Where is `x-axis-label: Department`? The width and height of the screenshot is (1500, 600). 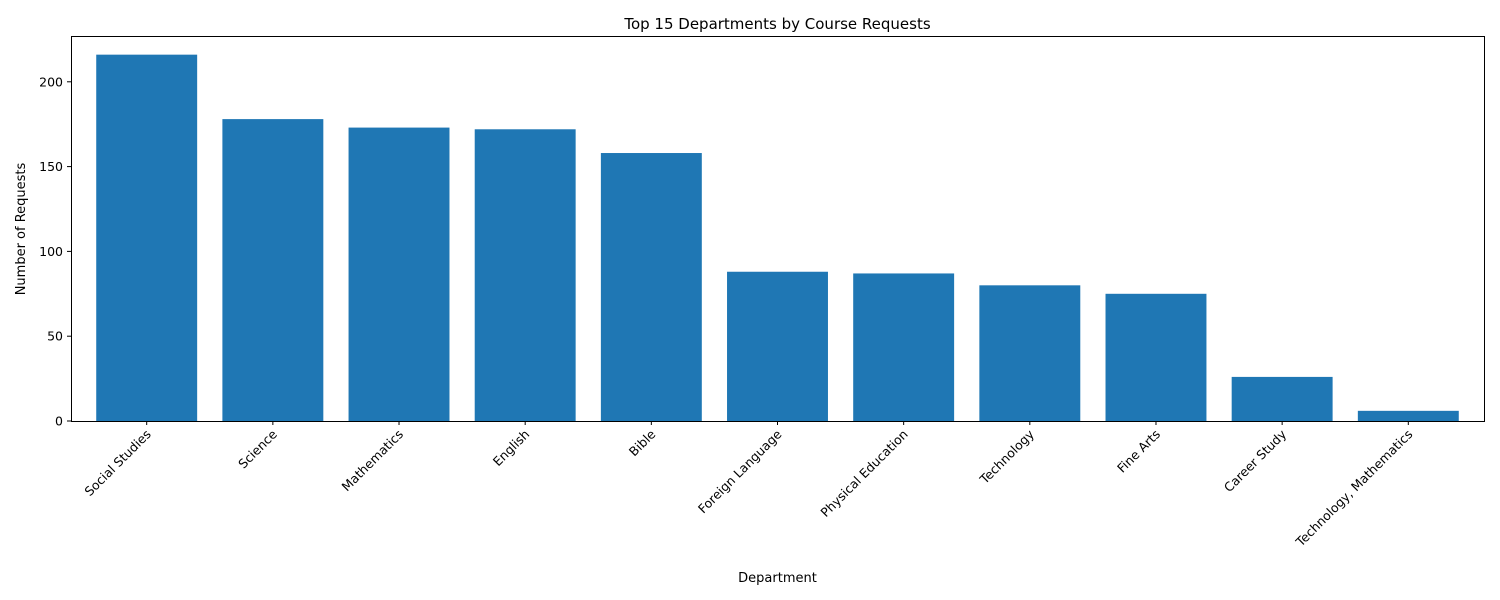 x-axis-label: Department is located at coordinates (777, 578).